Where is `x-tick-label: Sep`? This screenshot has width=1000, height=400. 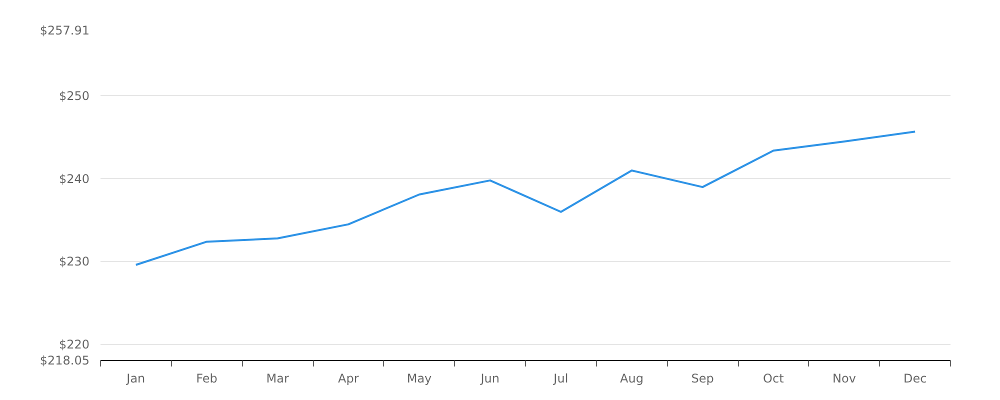 x-tick-label: Sep is located at coordinates (702, 379).